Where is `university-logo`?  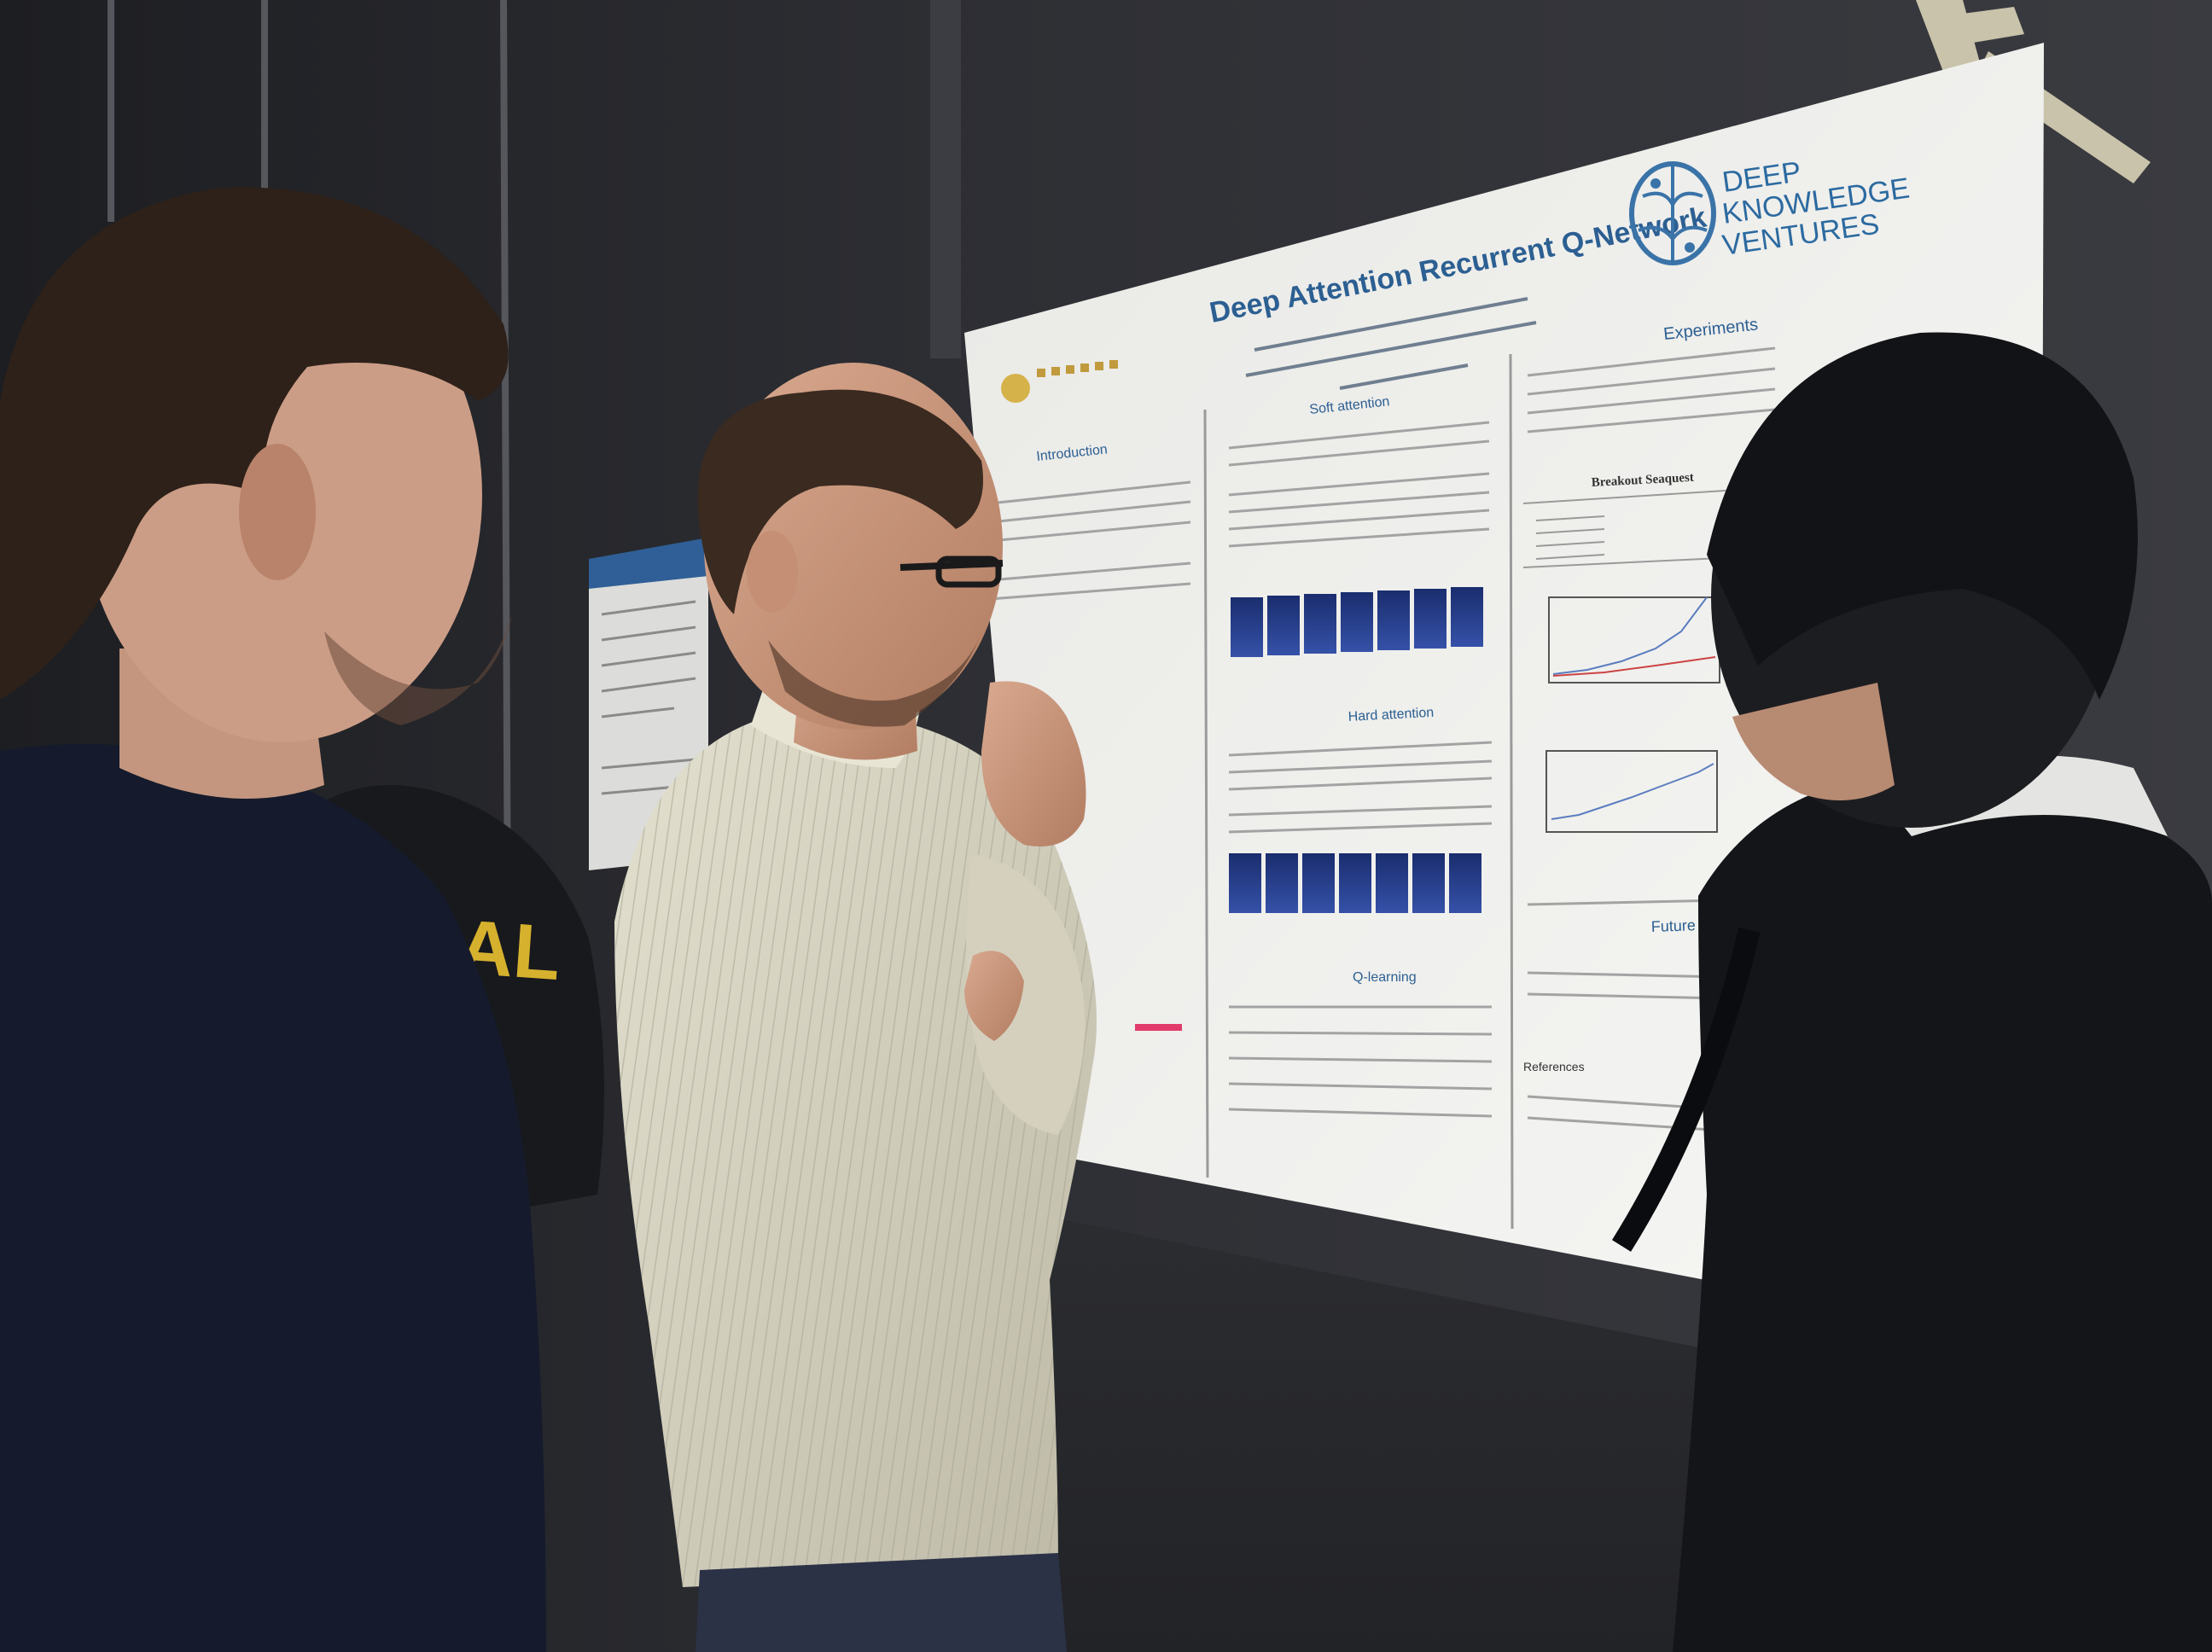
university-logo is located at coordinates (1059, 381).